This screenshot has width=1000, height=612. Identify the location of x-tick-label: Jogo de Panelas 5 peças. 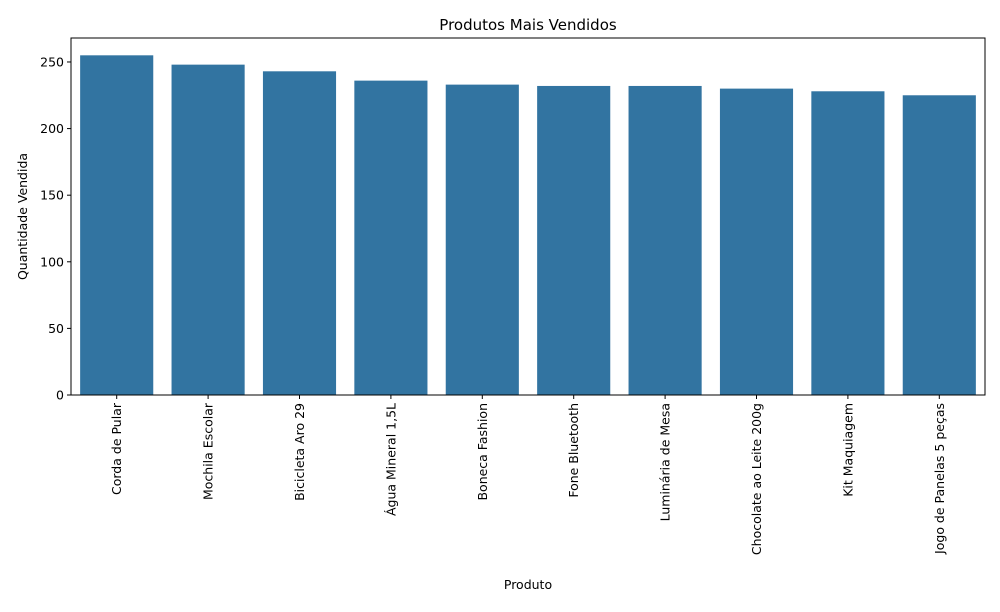
(939, 479).